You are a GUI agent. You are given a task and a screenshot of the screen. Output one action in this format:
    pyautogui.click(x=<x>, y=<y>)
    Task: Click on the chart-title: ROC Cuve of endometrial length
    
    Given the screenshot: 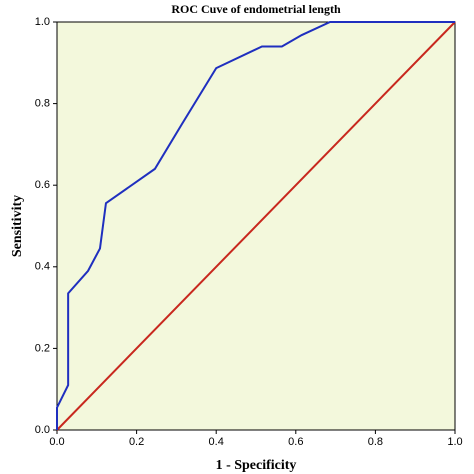 What is the action you would take?
    pyautogui.click(x=256, y=9)
    